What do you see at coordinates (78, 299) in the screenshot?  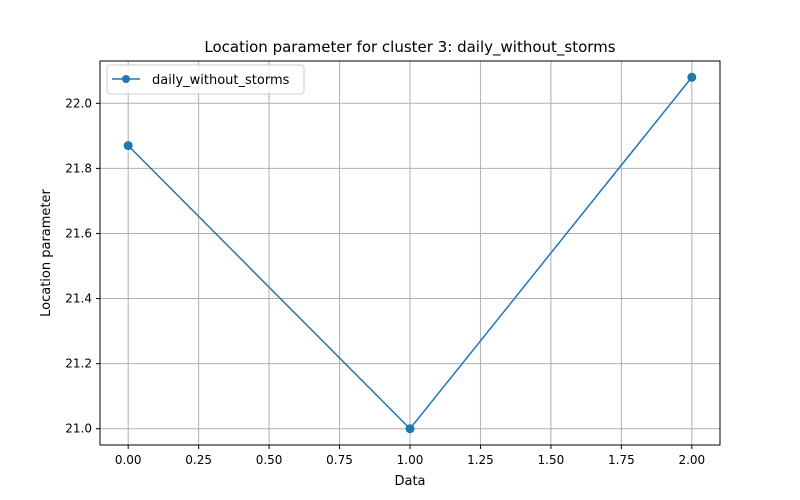 I see `y-tick-label: 21.4` at bounding box center [78, 299].